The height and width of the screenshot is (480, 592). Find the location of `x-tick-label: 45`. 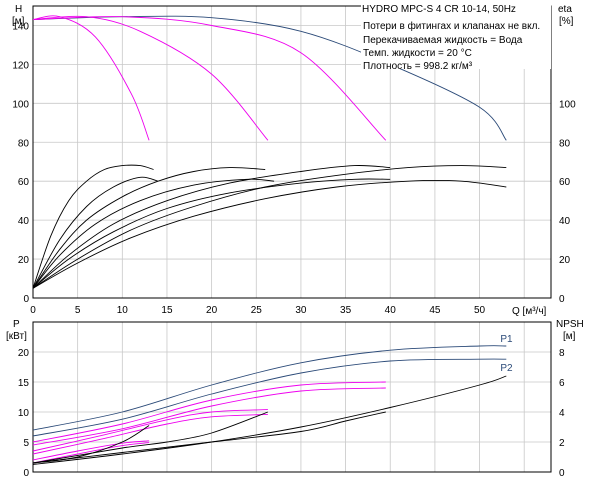

x-tick-label: 45 is located at coordinates (435, 310).